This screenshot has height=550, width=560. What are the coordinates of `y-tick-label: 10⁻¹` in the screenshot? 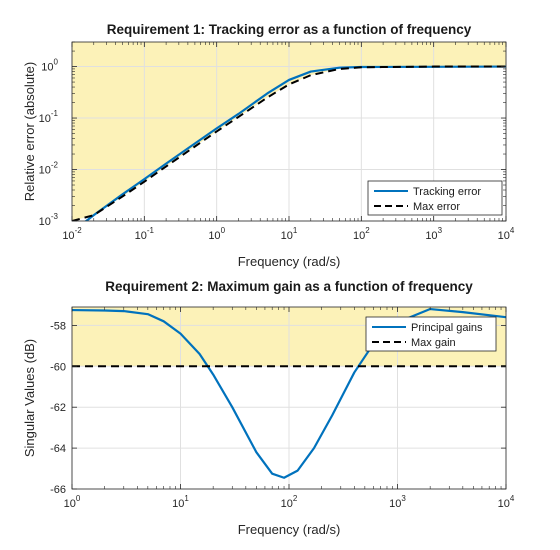 It's located at (49, 117).